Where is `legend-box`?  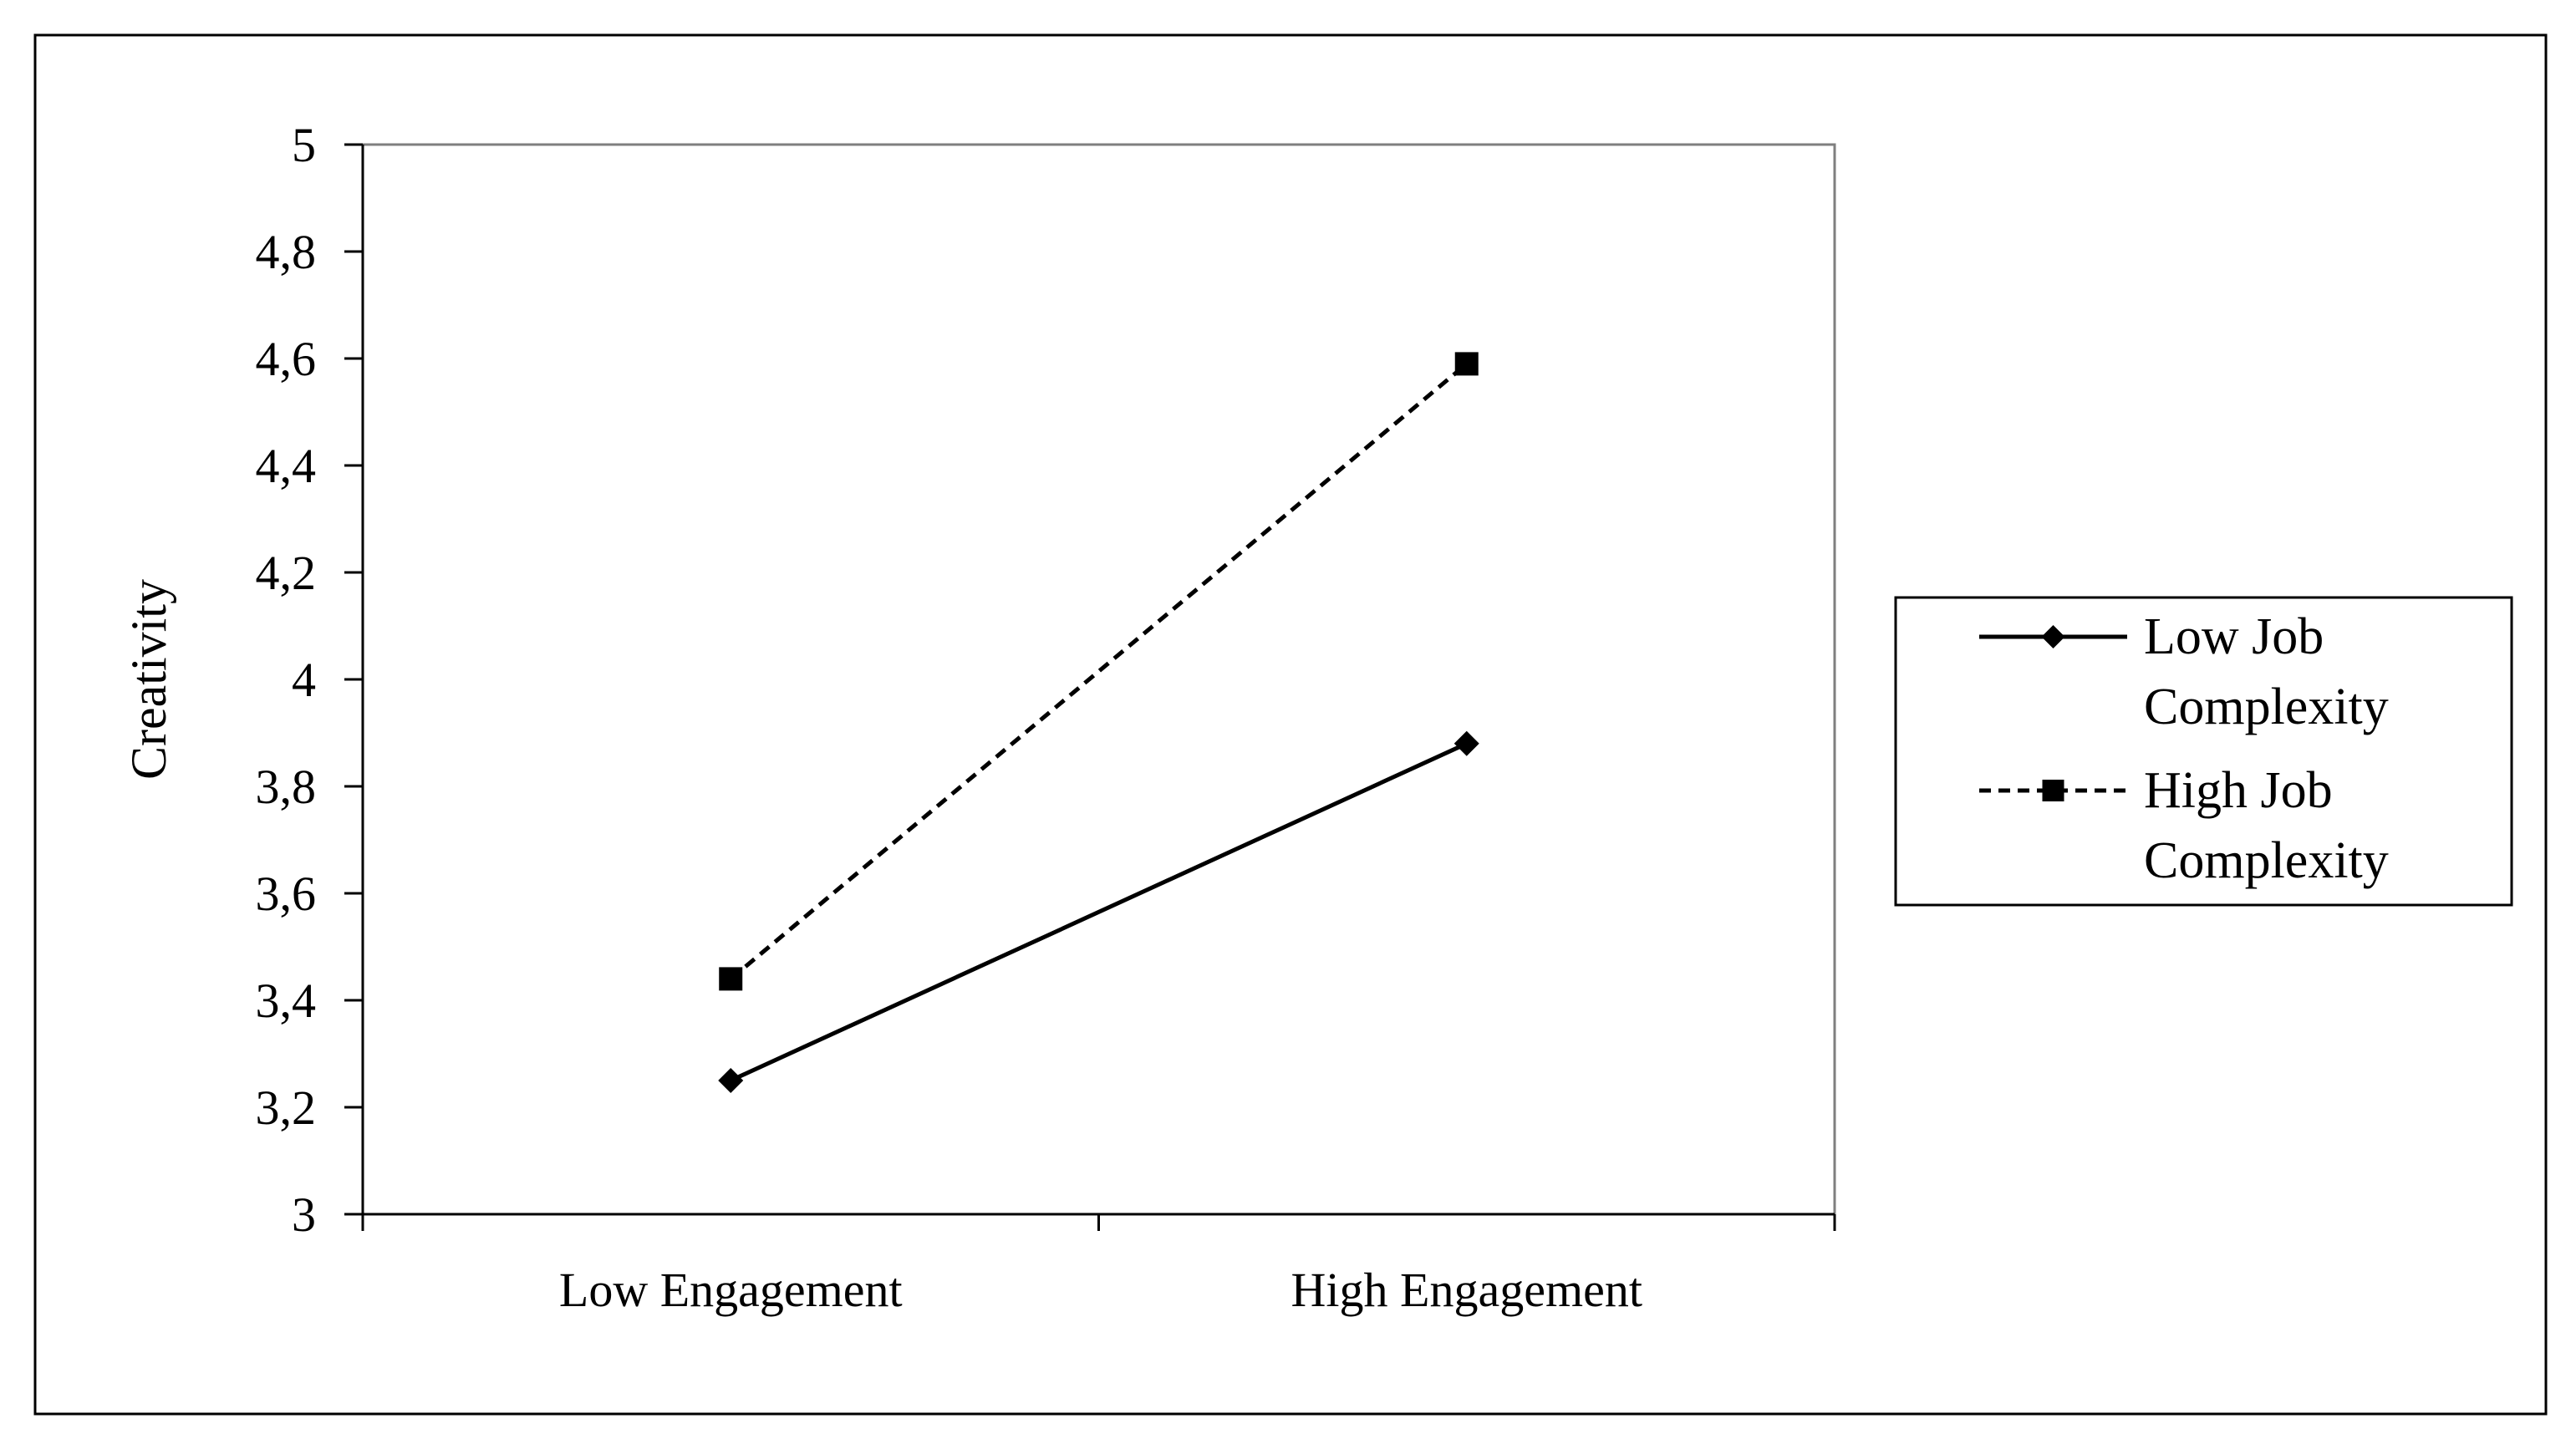 legend-box is located at coordinates (2203, 751).